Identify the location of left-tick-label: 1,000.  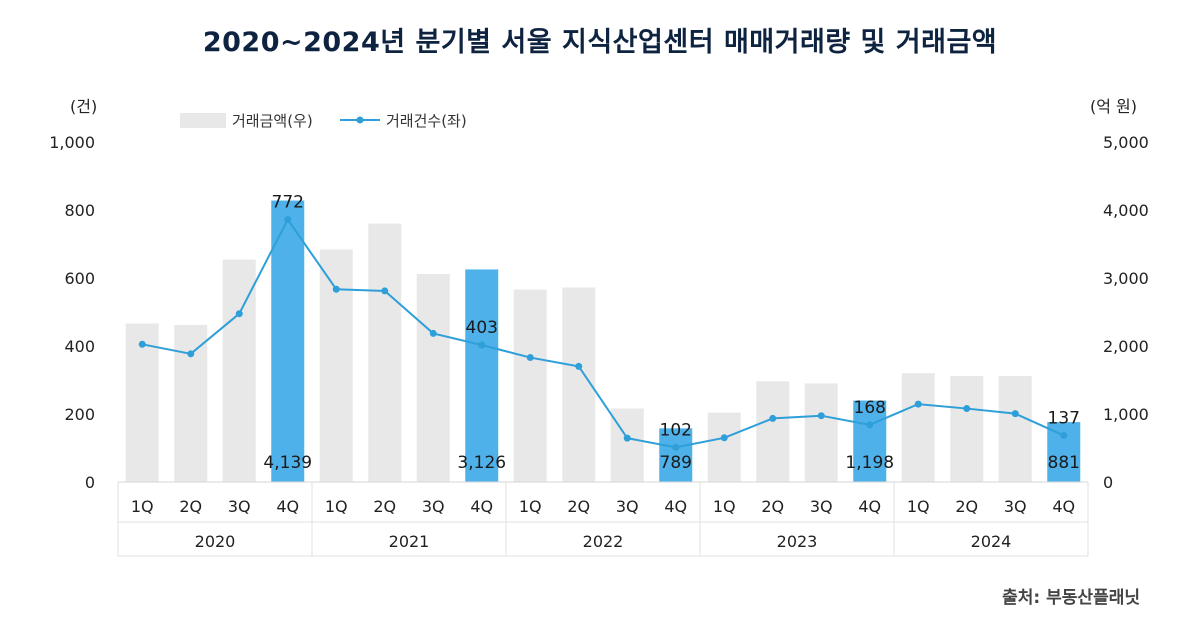
(72, 142).